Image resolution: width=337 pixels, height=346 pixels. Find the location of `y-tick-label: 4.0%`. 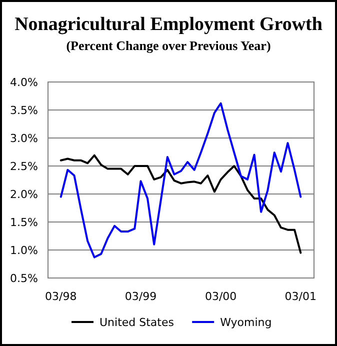

y-tick-label: 4.0% is located at coordinates (24, 82).